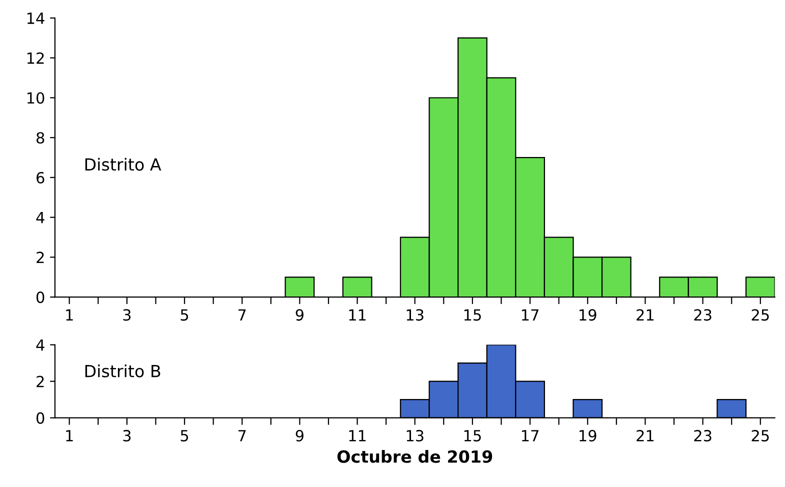  What do you see at coordinates (123, 164) in the screenshot?
I see `annotation: Distrito A` at bounding box center [123, 164].